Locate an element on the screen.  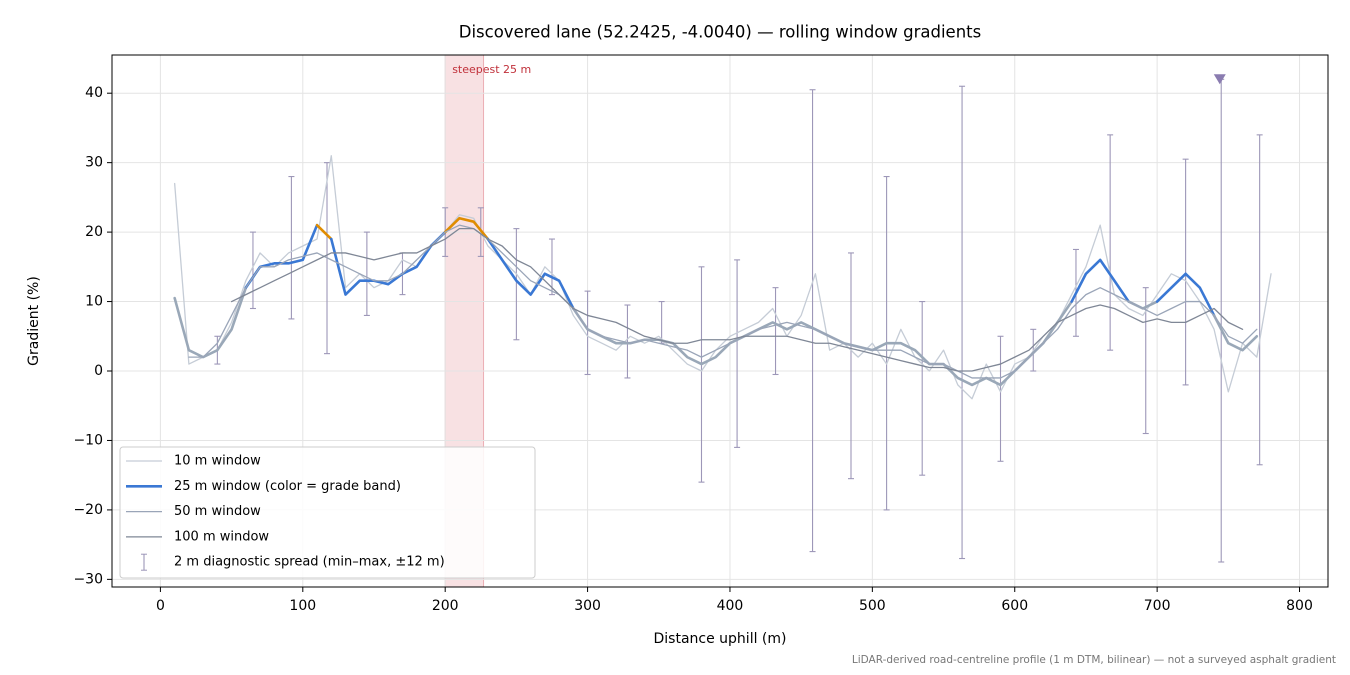
x-tick-label: 600 is located at coordinates (1014, 606).